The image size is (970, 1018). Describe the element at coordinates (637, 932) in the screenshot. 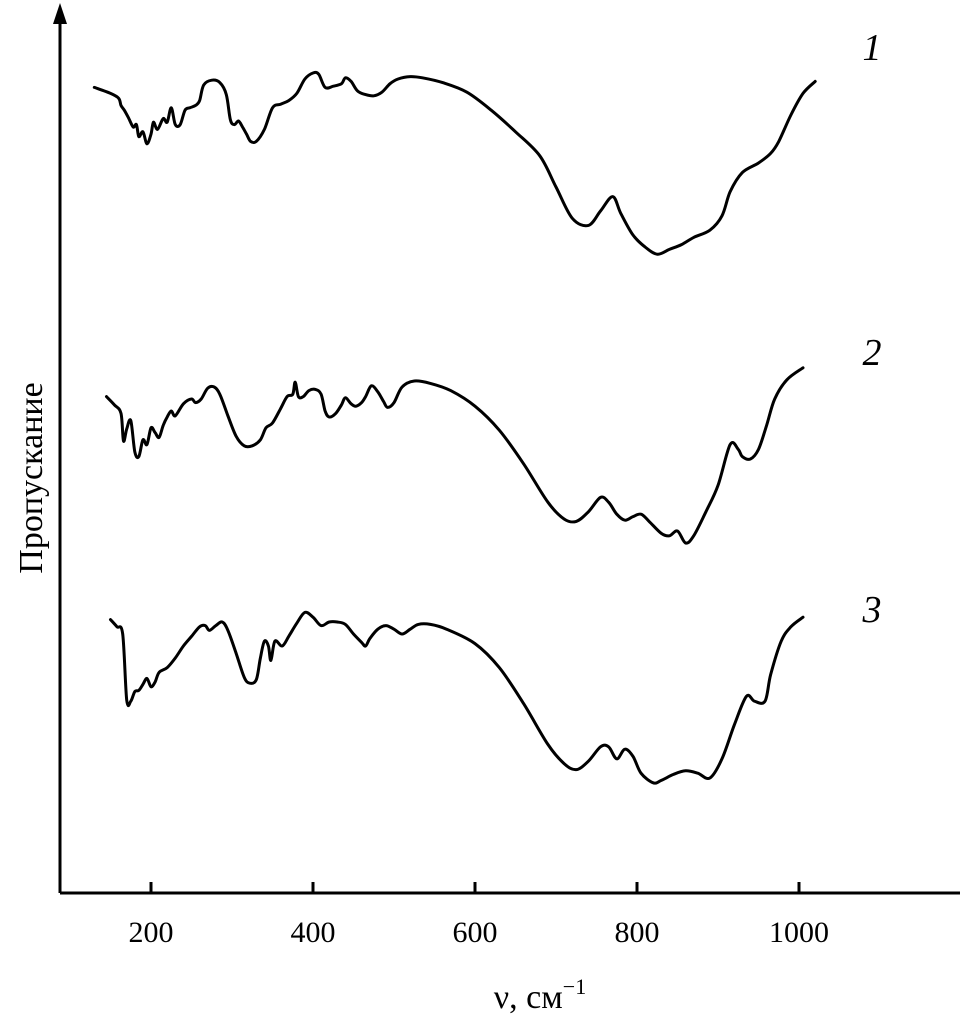

I see `x-tick-label: 800` at that location.